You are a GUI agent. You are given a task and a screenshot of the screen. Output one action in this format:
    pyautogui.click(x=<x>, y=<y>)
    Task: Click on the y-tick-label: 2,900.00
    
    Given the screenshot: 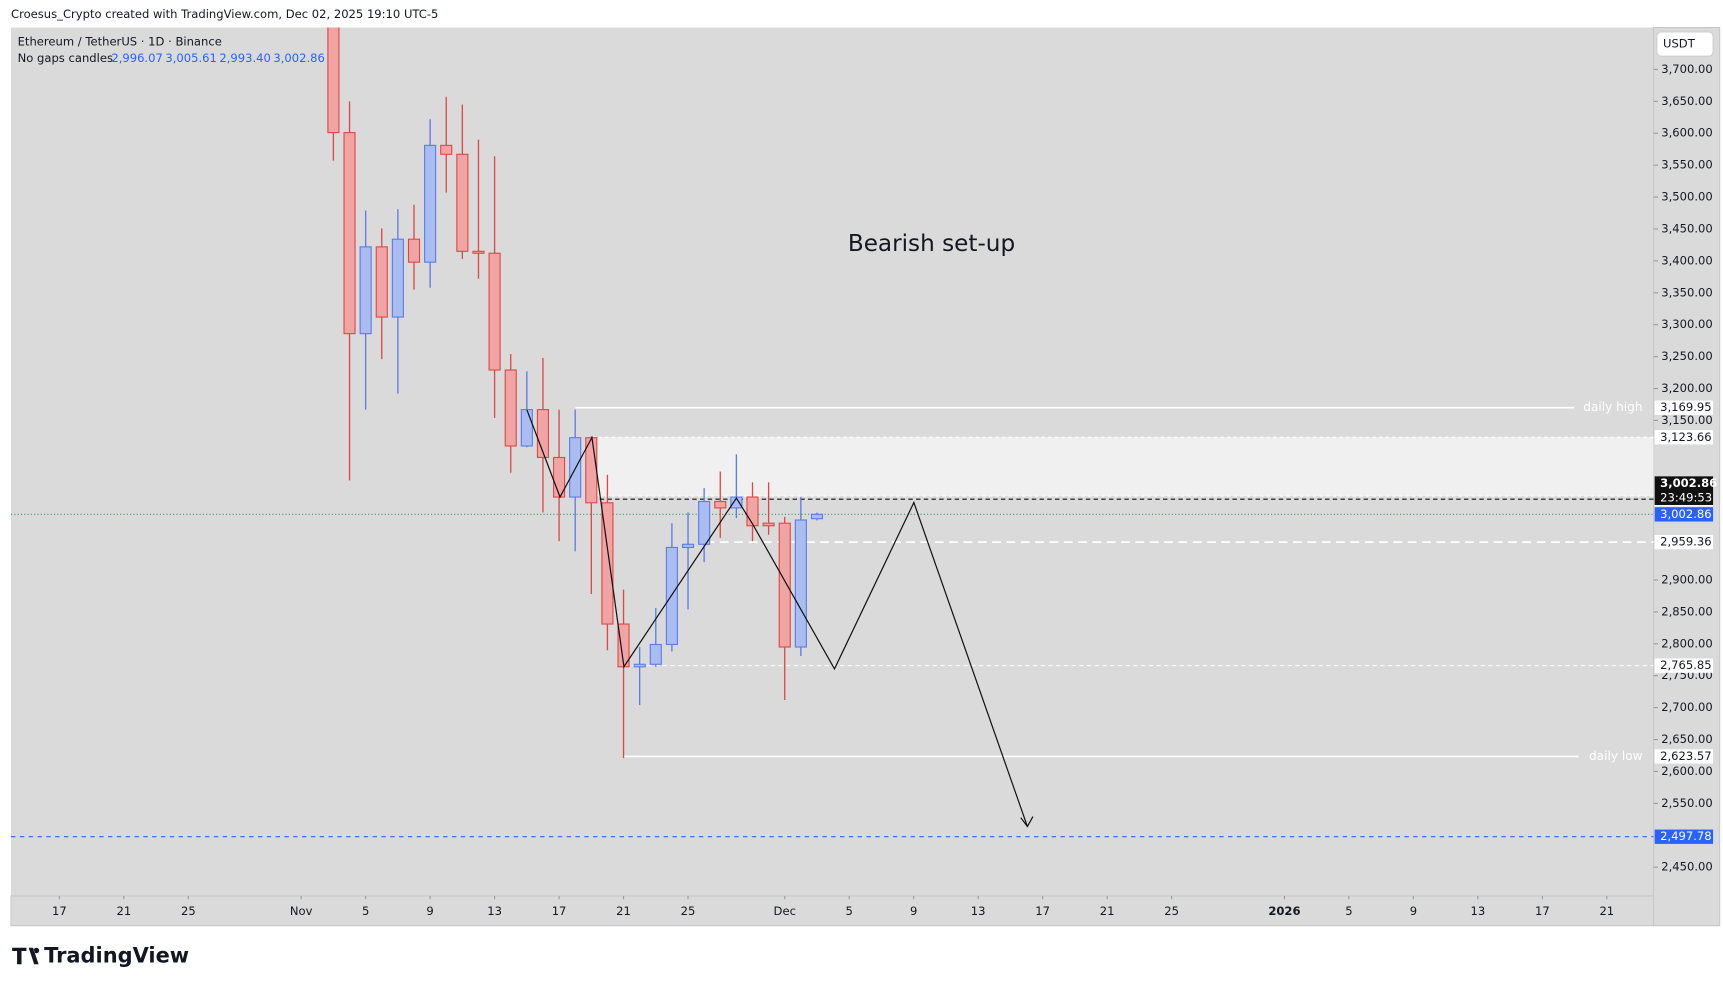 What is the action you would take?
    pyautogui.click(x=1687, y=580)
    